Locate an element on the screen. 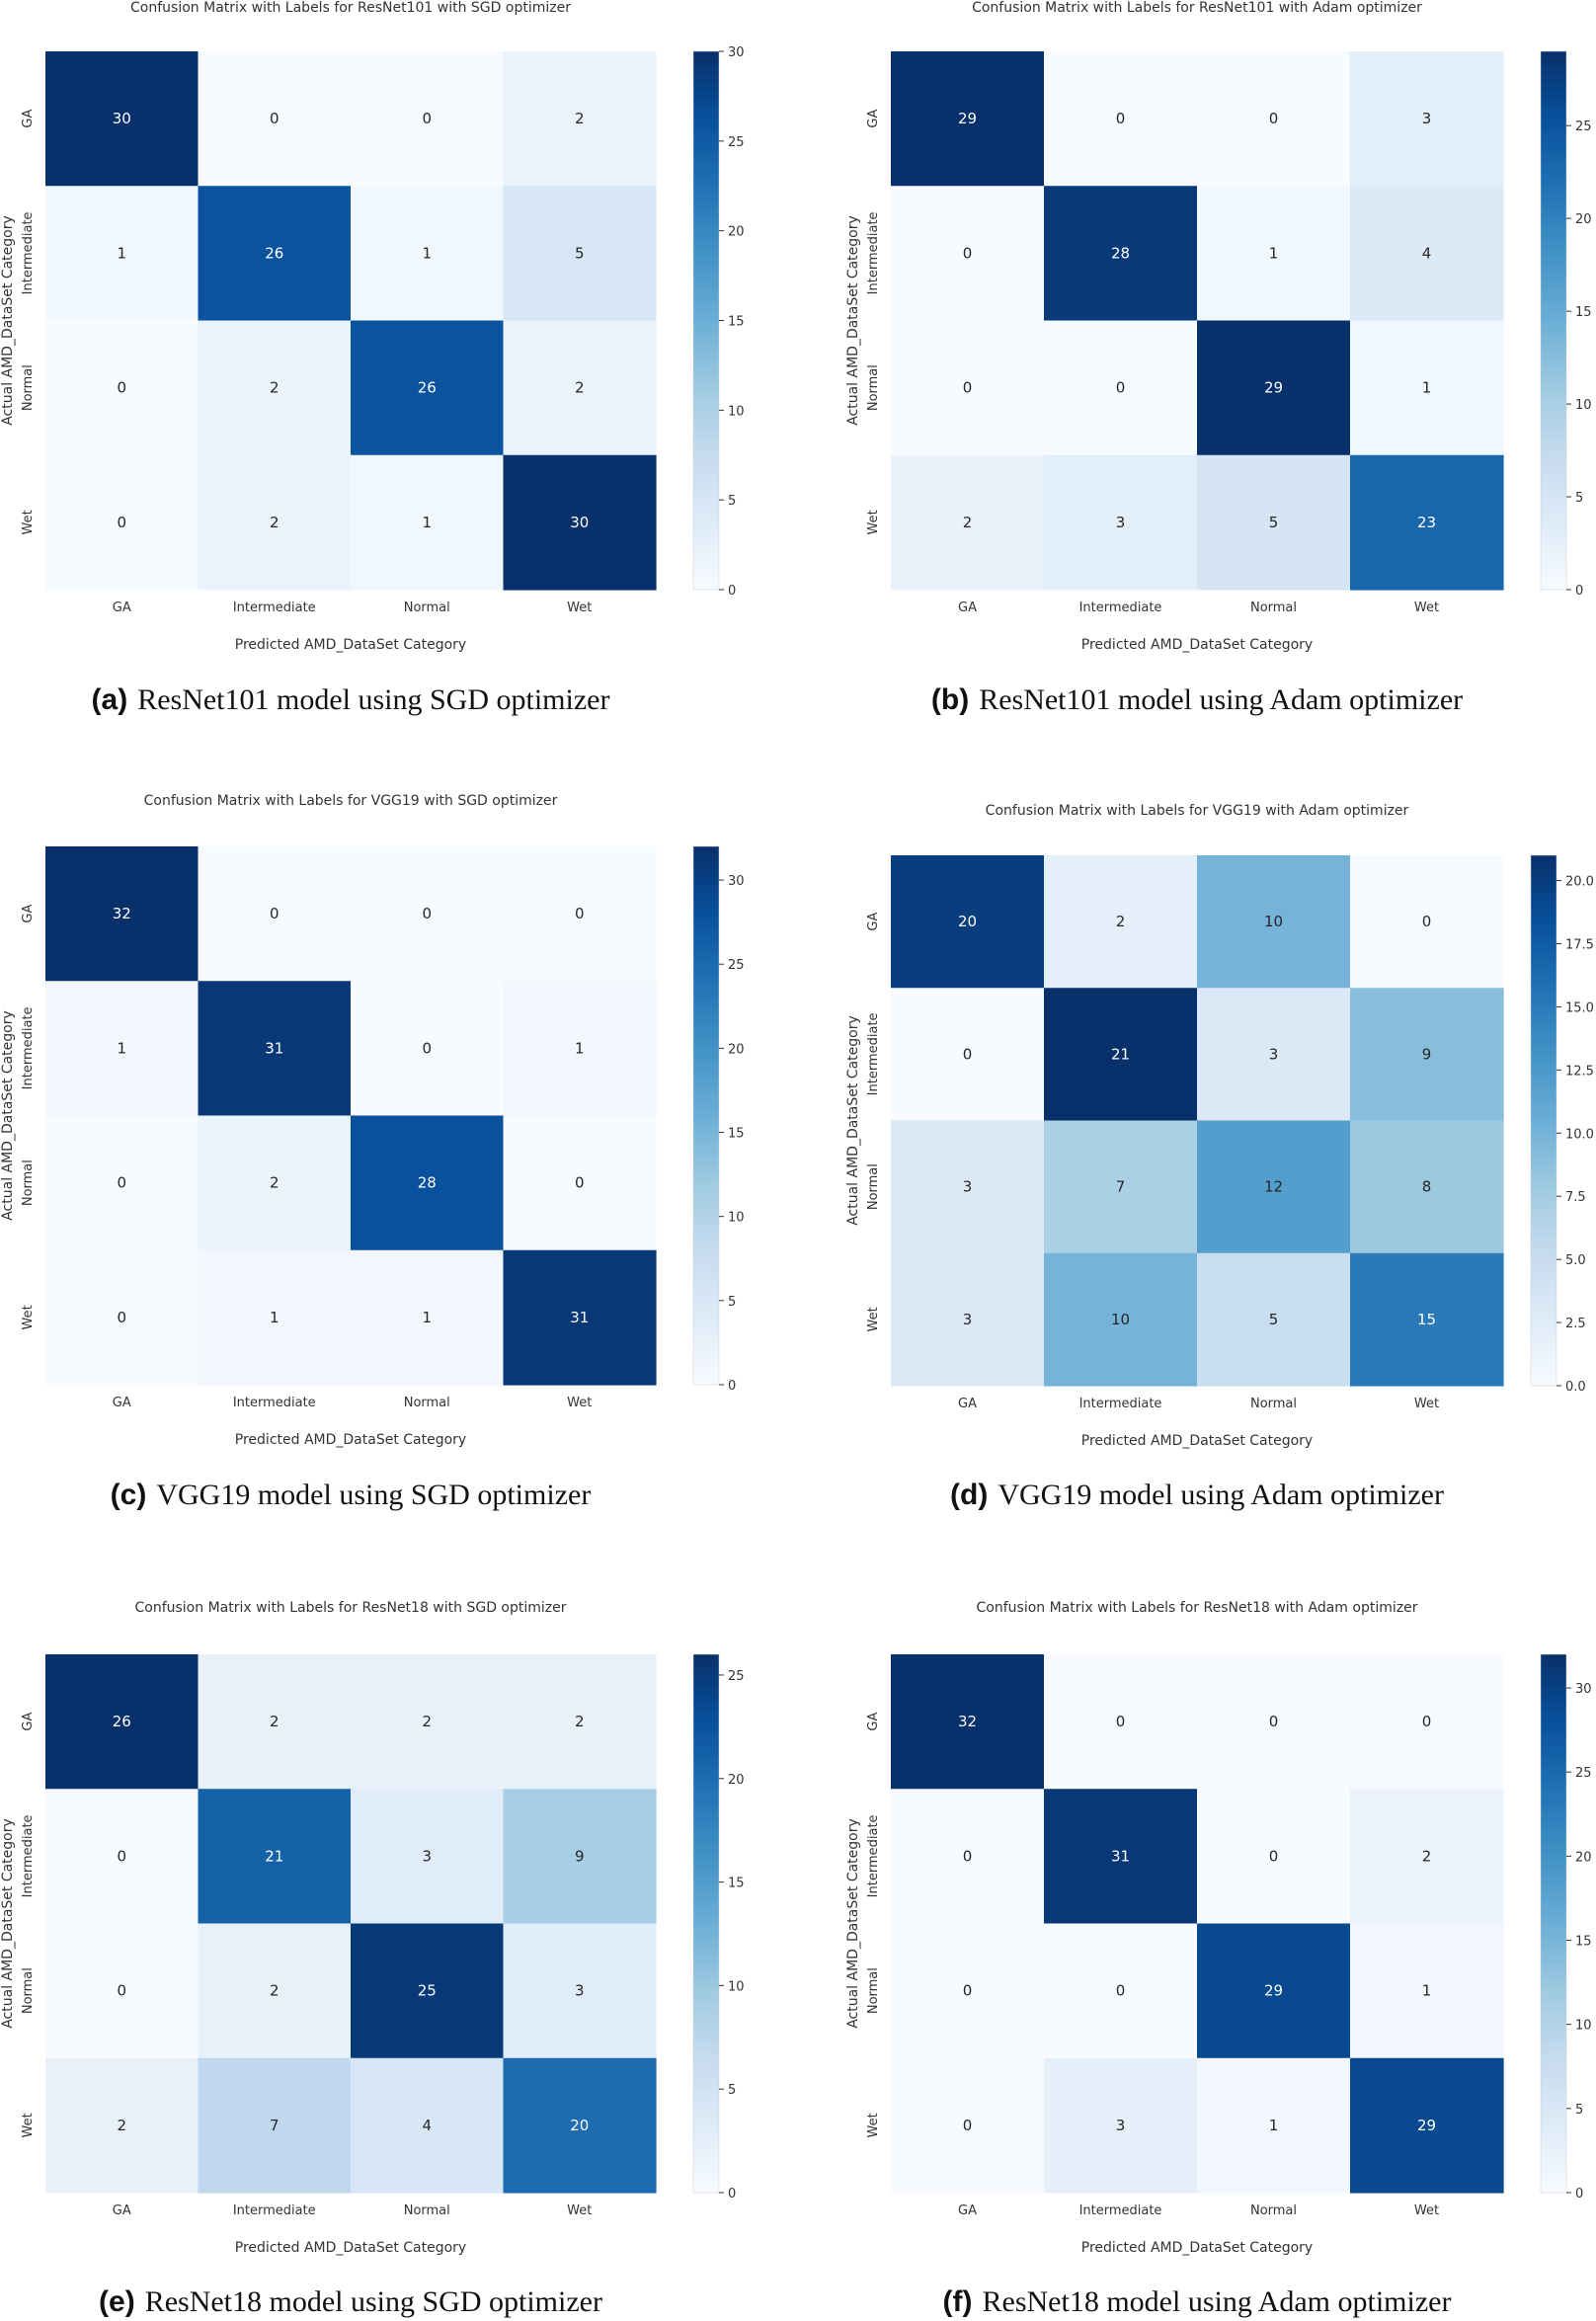 This screenshot has height=2321, width=1596. caption-letter: (d) is located at coordinates (969, 1495).